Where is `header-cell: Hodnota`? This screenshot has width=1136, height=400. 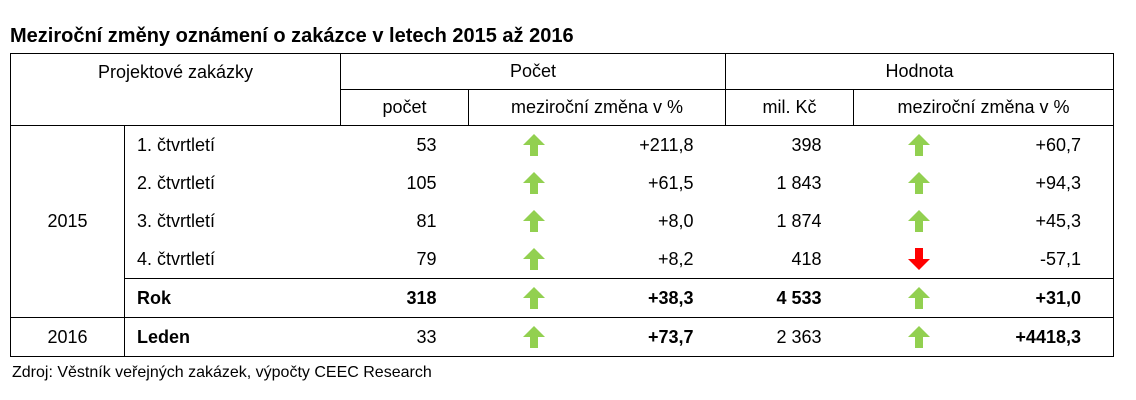 header-cell: Hodnota is located at coordinates (919, 71).